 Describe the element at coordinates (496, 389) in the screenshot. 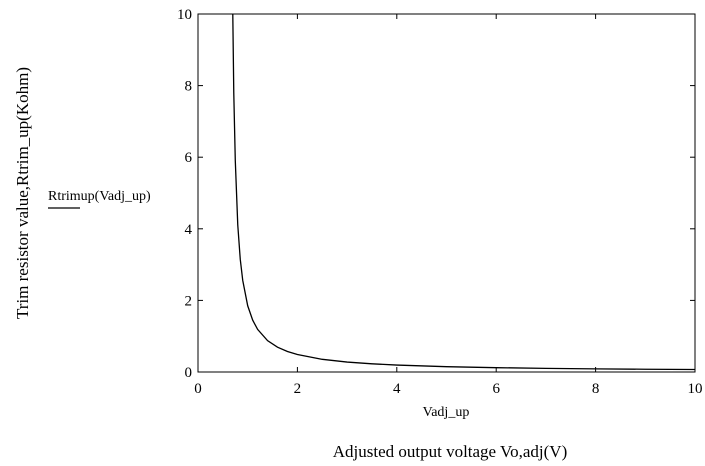

I see `x-tick-label: 6` at that location.